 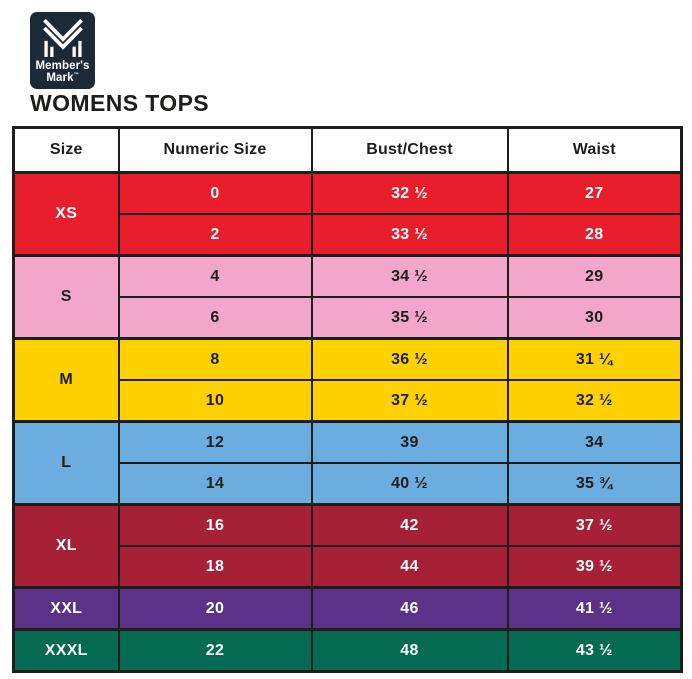 I want to click on table-row: 6 35 ½ 30, so click(x=348, y=318).